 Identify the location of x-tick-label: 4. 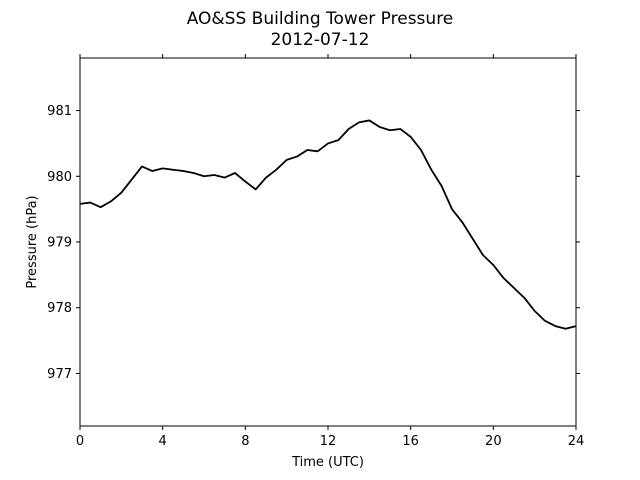
(163, 441).